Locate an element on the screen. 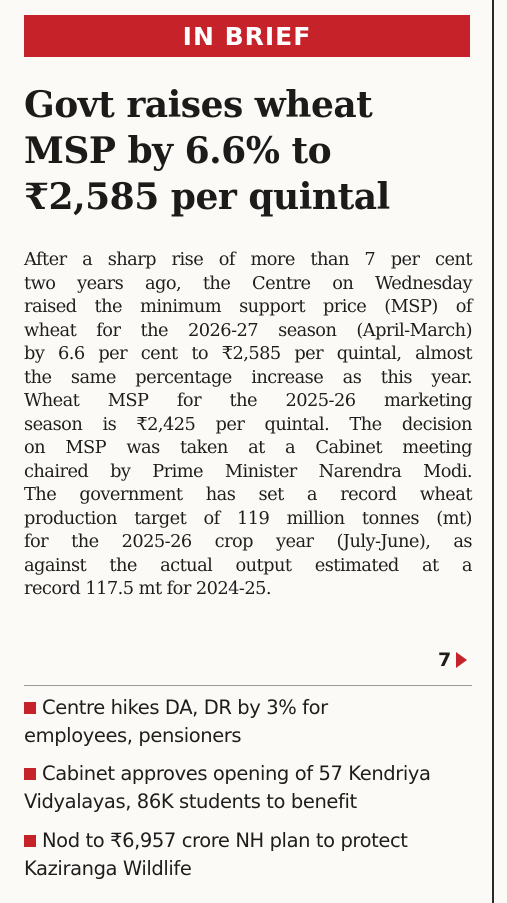 This screenshot has width=507, height=903. red-square-bullet-icon is located at coordinates (30, 774).